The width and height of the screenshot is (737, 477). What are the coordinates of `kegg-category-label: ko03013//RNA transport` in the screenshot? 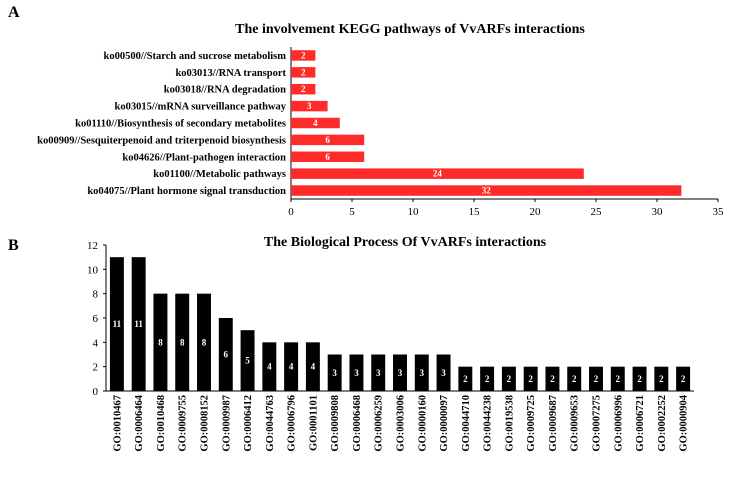 It's located at (230, 73).